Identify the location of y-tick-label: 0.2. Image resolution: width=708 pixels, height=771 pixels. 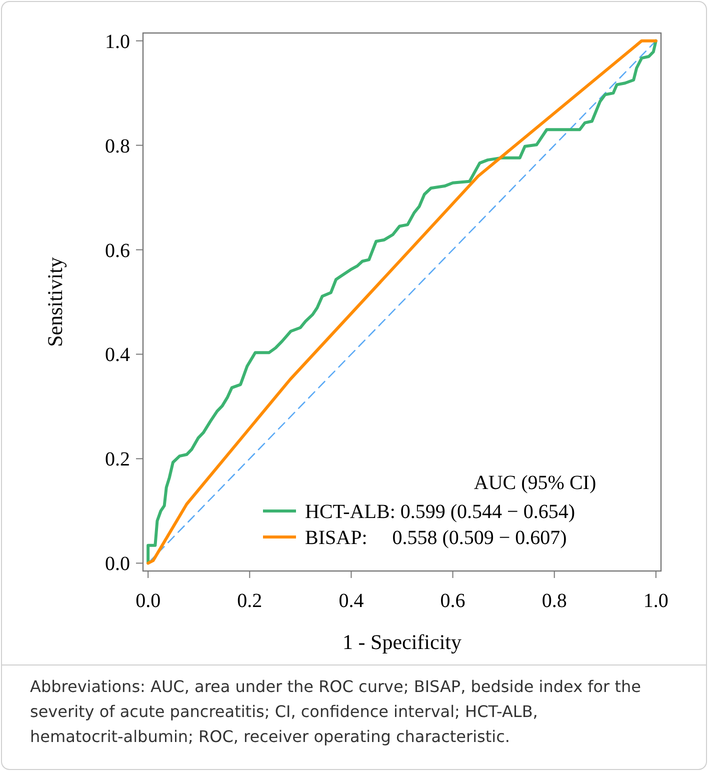
(117, 459).